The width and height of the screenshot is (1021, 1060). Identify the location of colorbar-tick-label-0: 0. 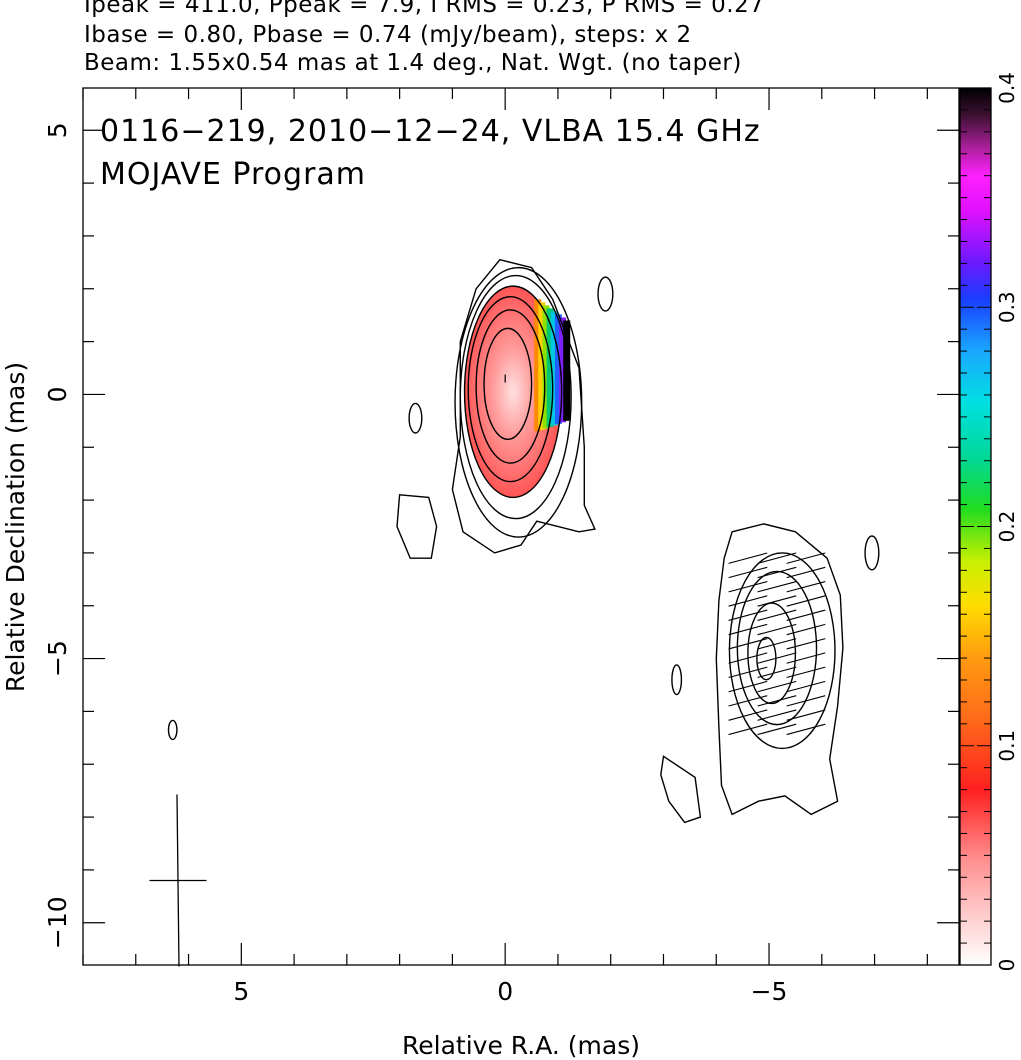
(1007, 965).